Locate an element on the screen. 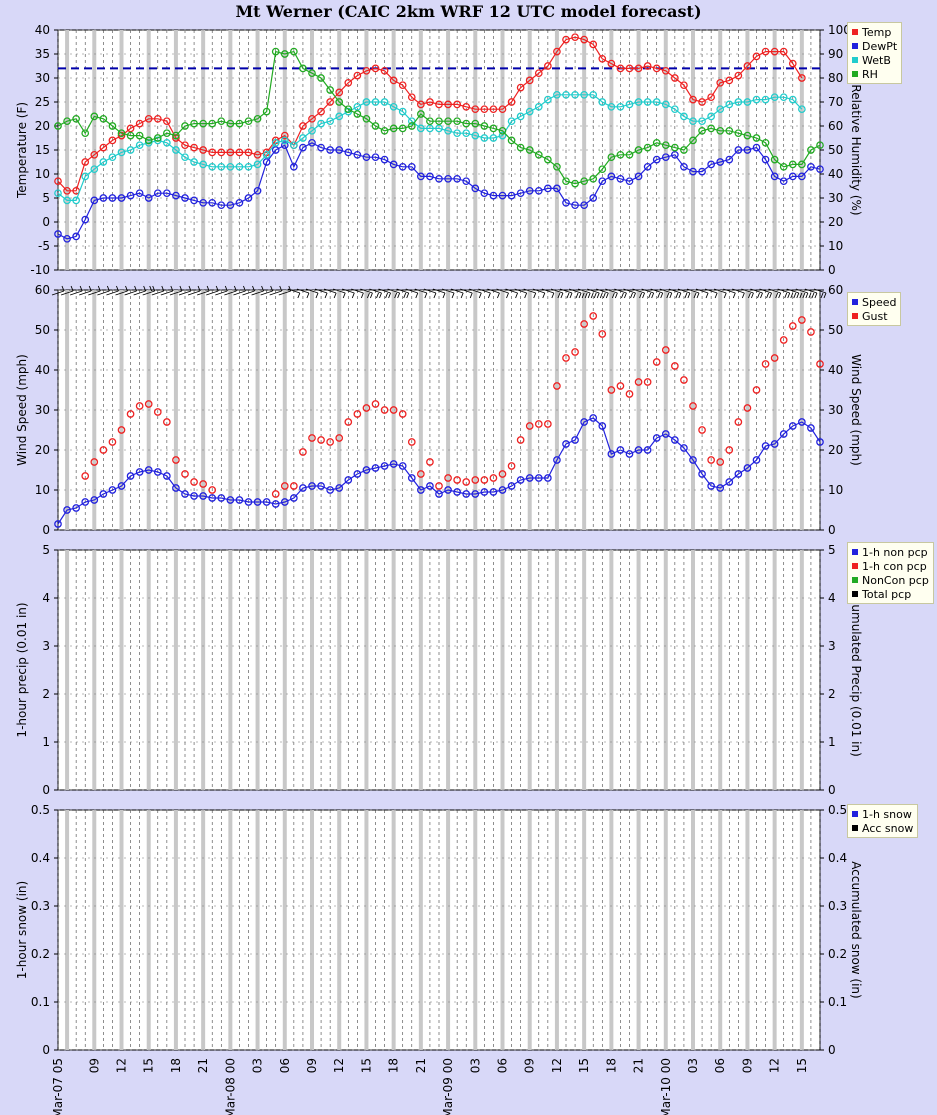  legend-item: Temp is located at coordinates (874, 32).